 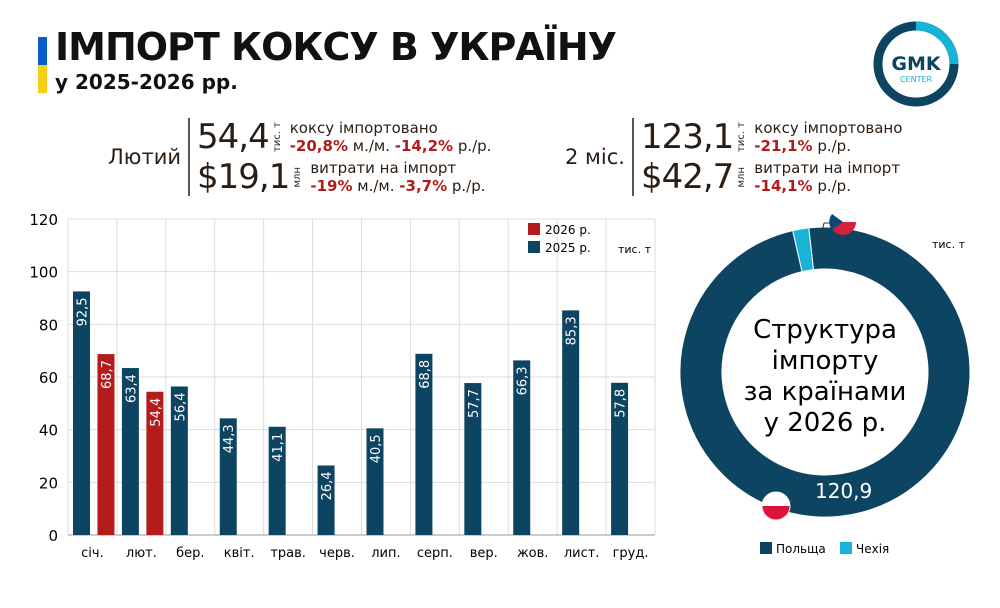 I want to click on svg-text: CENTER, so click(x=916, y=79).